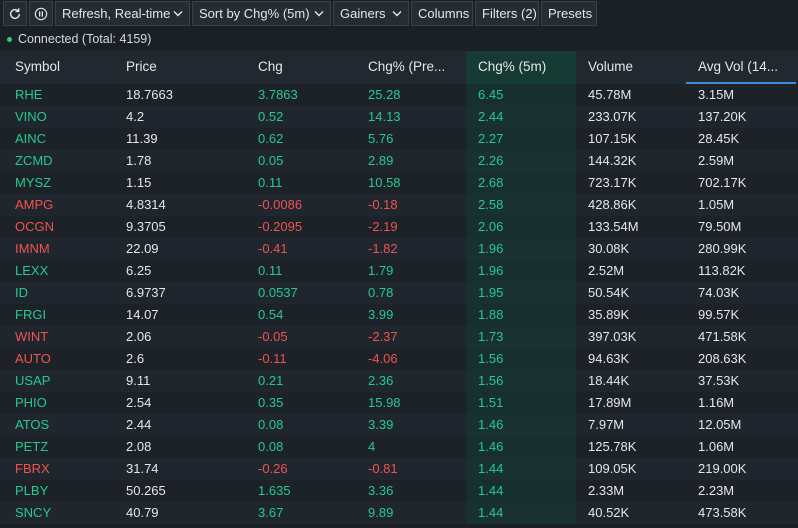  Describe the element at coordinates (381, 490) in the screenshot. I see `cell-chg-pre: 3.36` at that location.